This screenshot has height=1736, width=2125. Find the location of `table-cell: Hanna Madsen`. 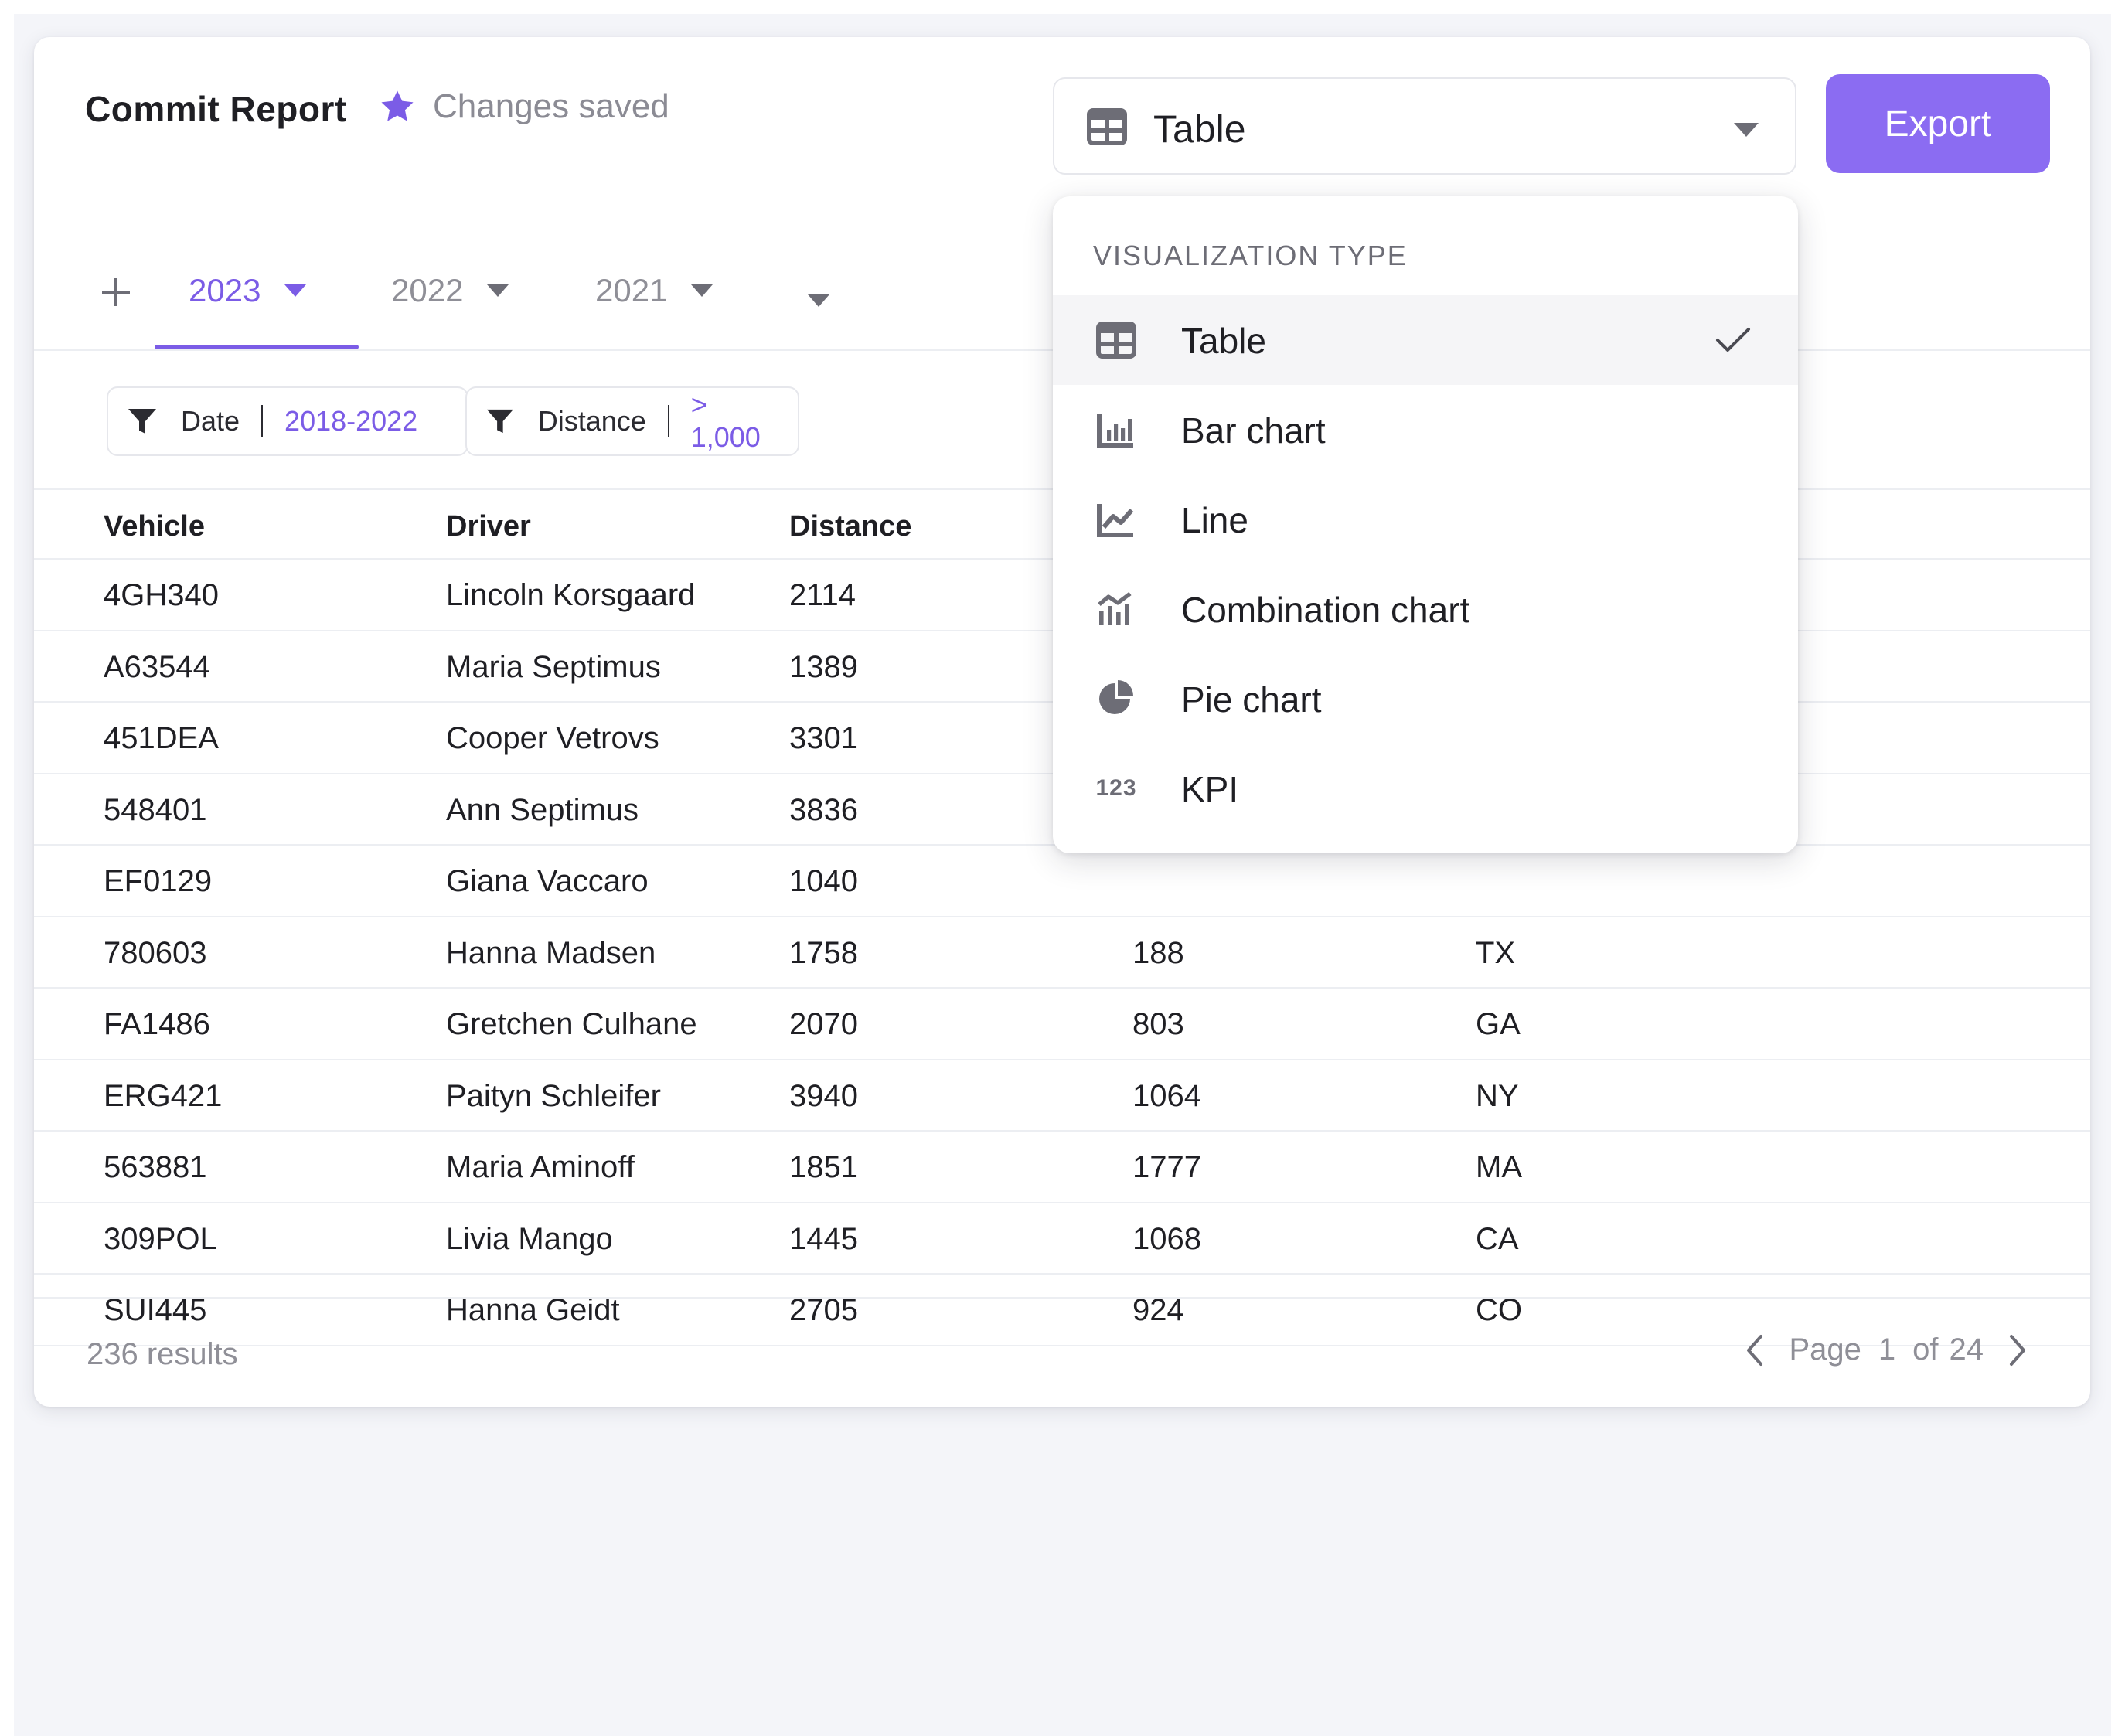

table-cell: Hanna Madsen is located at coordinates (551, 953).